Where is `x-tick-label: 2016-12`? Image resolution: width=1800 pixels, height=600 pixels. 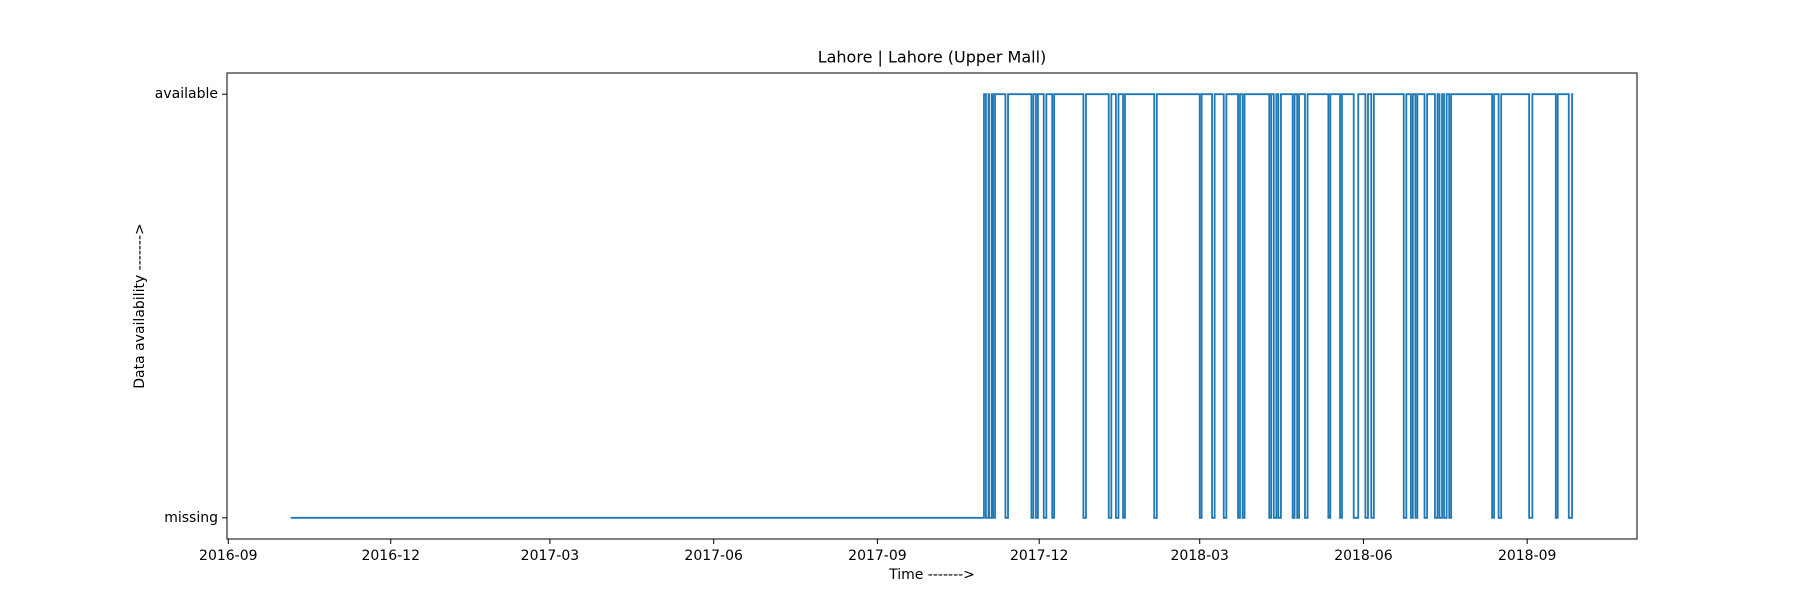
x-tick-label: 2016-12 is located at coordinates (390, 556).